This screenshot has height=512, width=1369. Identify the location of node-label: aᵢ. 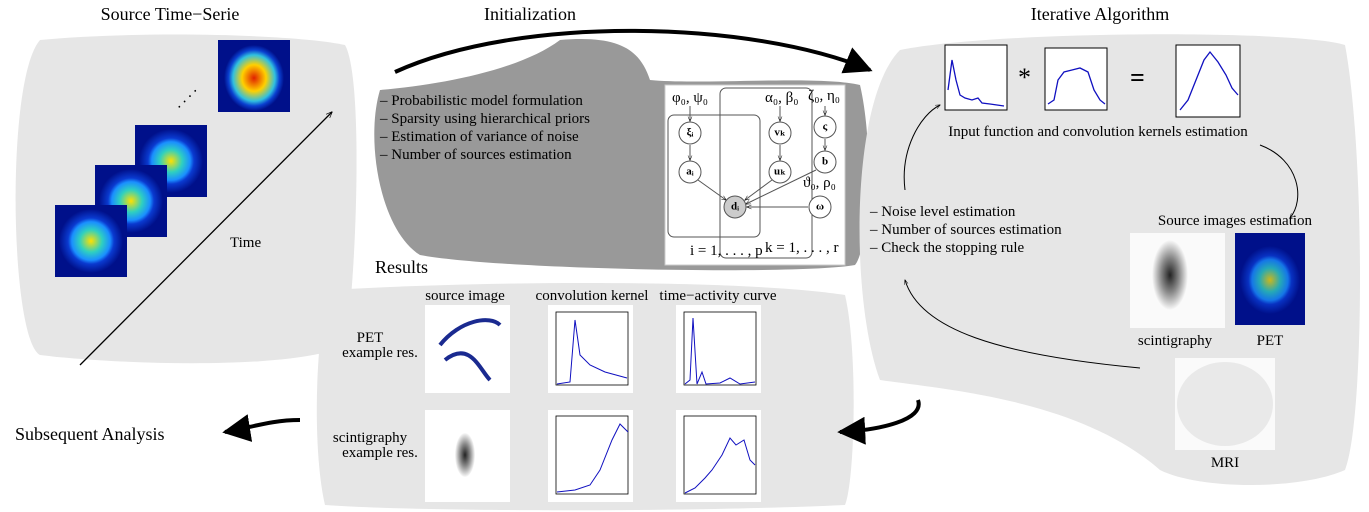
(690, 172).